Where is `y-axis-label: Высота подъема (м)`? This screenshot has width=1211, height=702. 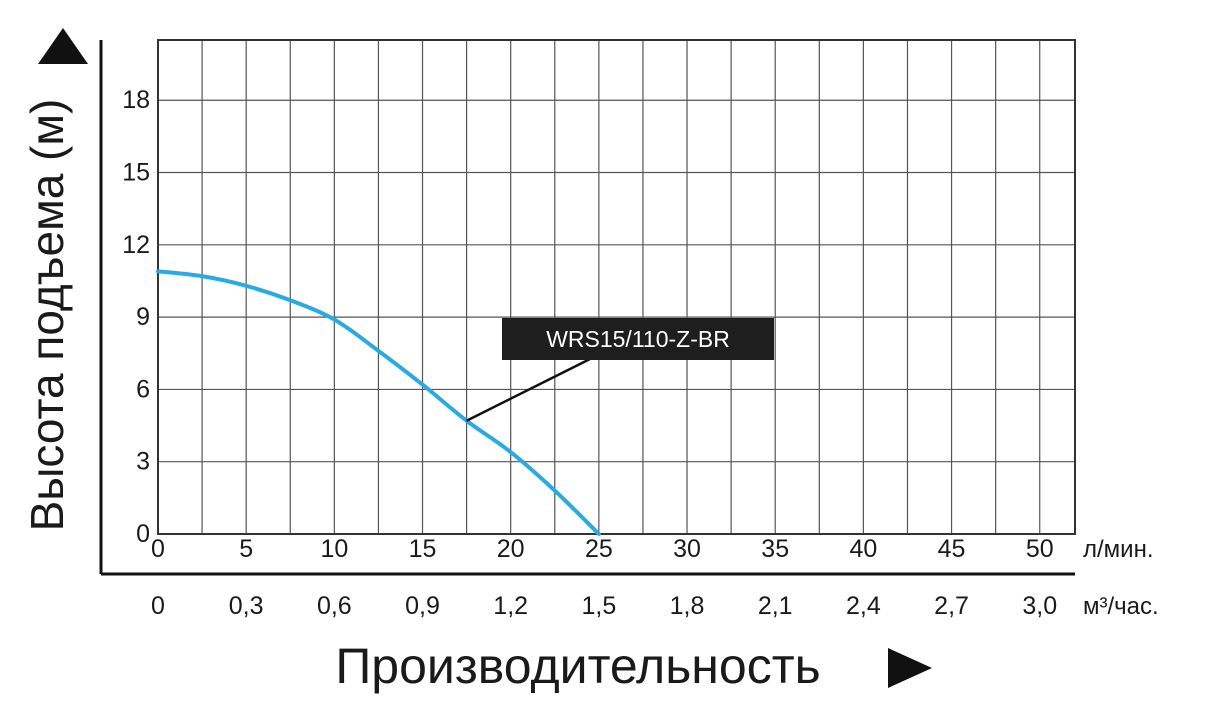
y-axis-label: Высота подъема (м) is located at coordinates (47, 315).